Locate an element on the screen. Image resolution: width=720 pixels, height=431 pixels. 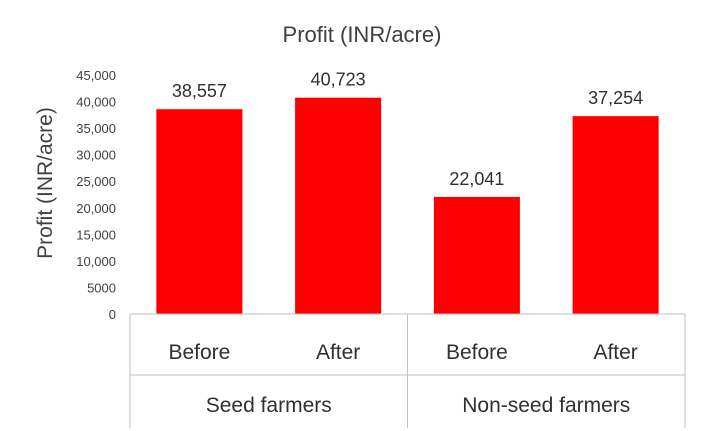
group-label: Non-seed farmers is located at coordinates (546, 405).